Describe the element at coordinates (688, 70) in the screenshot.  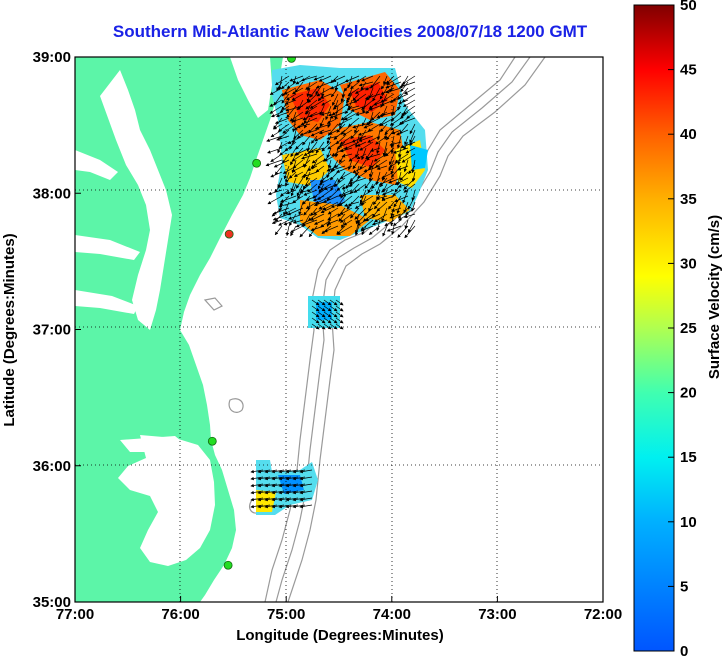
I see `colorbar-tick-label: 45` at that location.